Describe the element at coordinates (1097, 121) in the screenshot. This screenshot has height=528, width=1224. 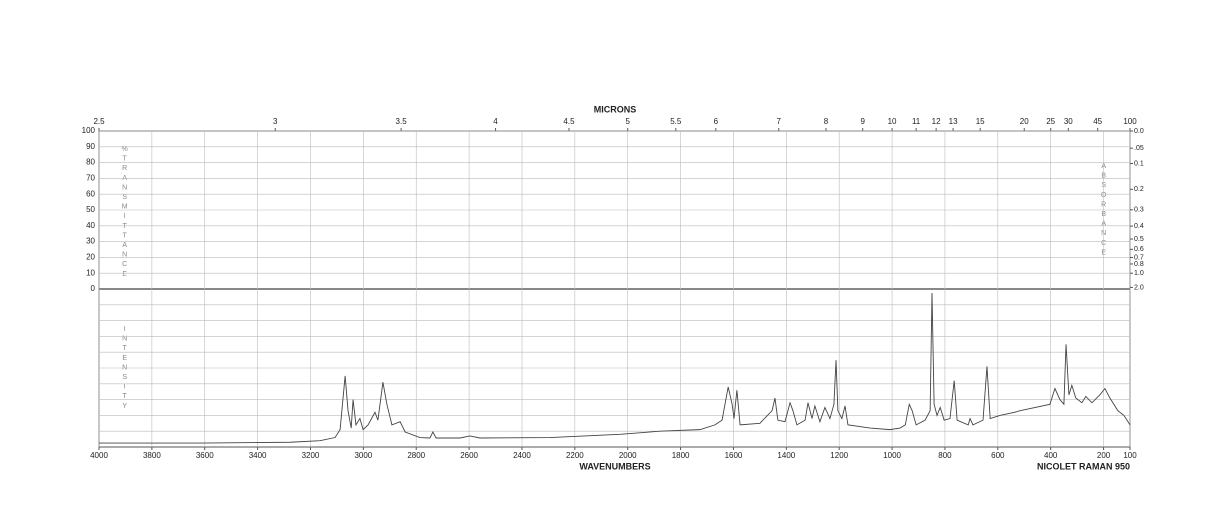
I see `micron-tick-label: 45` at that location.